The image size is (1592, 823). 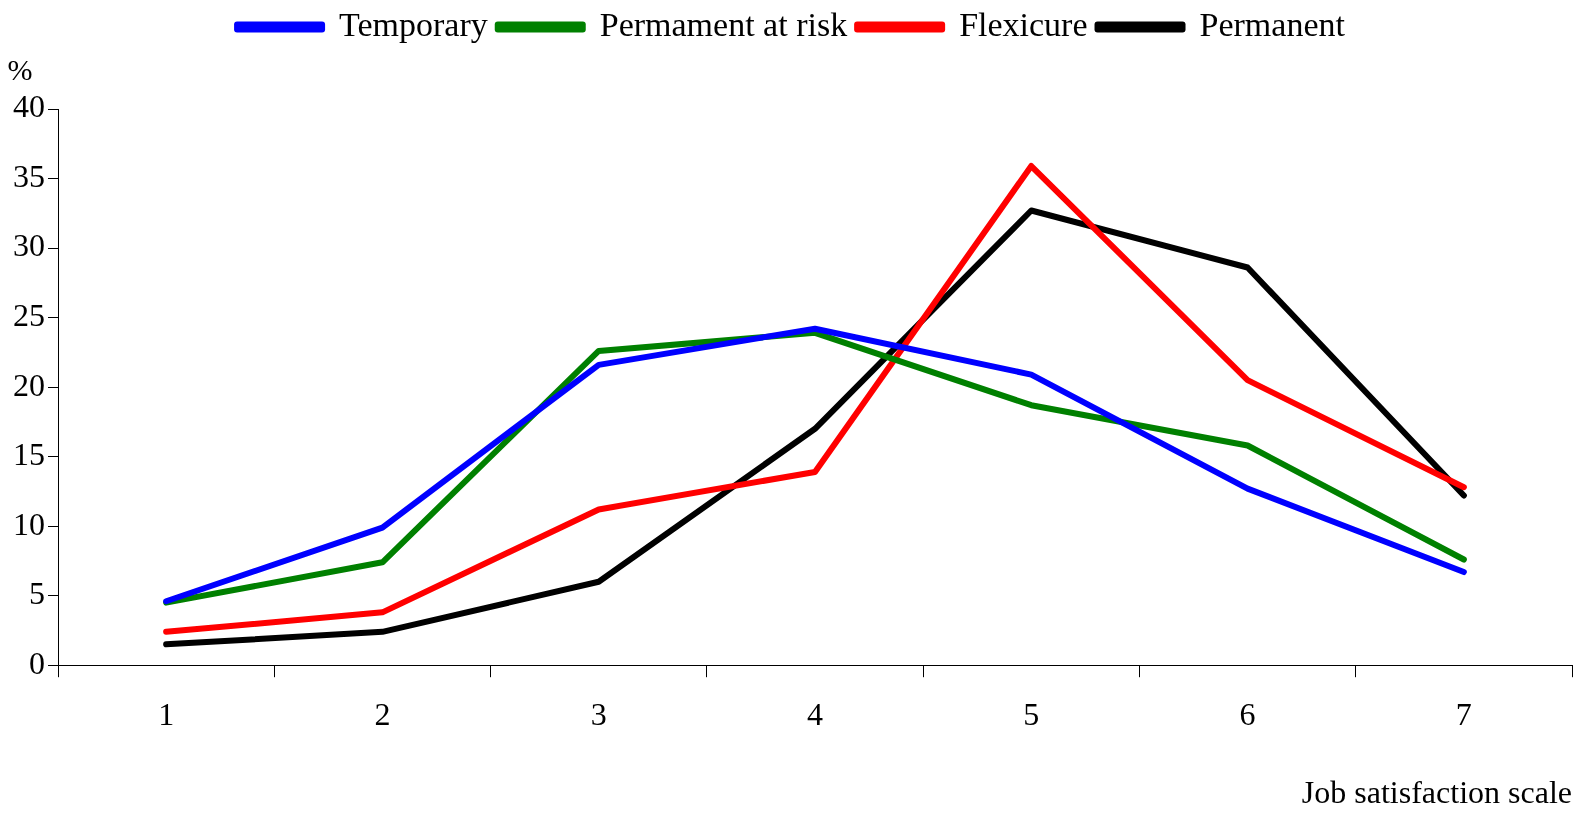 I want to click on y-tick-label: 15, so click(x=29, y=454).